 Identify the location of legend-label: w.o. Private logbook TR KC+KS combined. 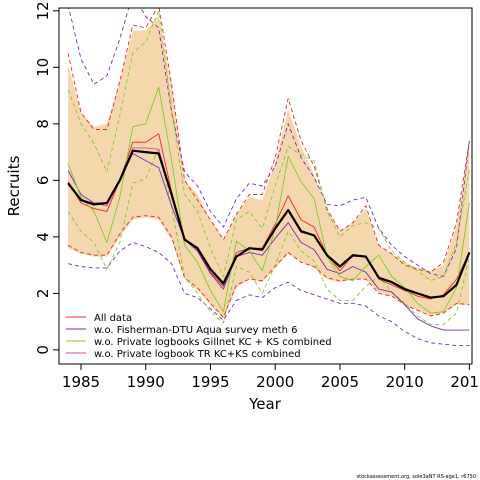
(197, 354).